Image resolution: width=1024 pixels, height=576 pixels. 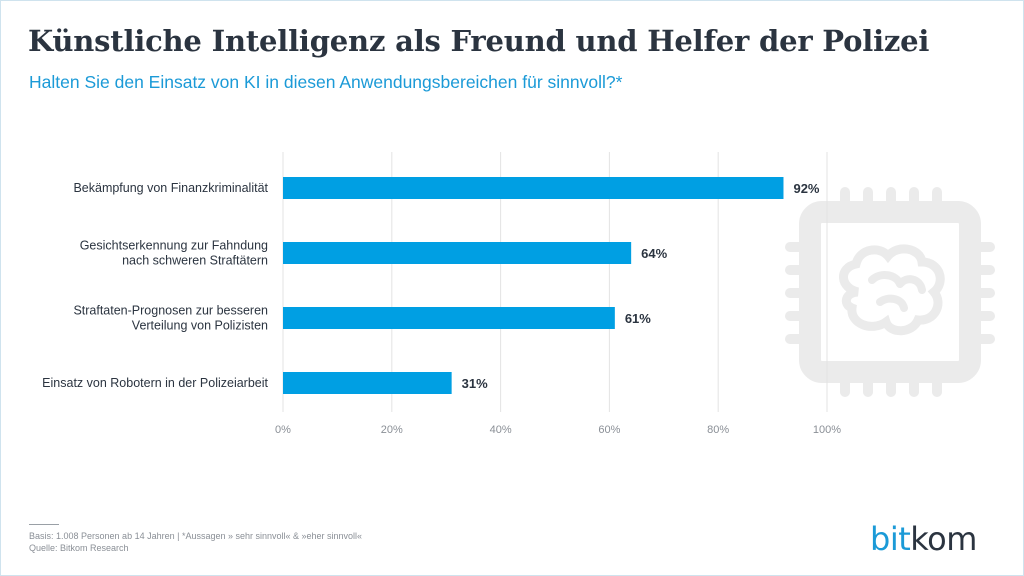 What do you see at coordinates (806, 188) in the screenshot?
I see `value-label: 92%` at bounding box center [806, 188].